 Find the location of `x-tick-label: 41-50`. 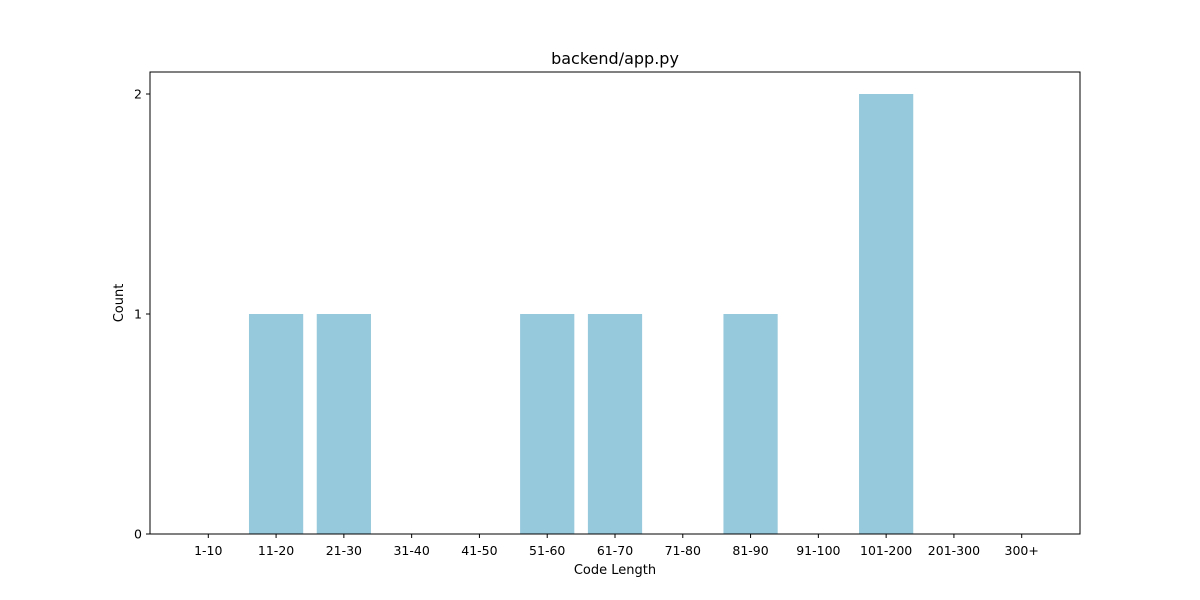

x-tick-label: 41-50 is located at coordinates (479, 550).